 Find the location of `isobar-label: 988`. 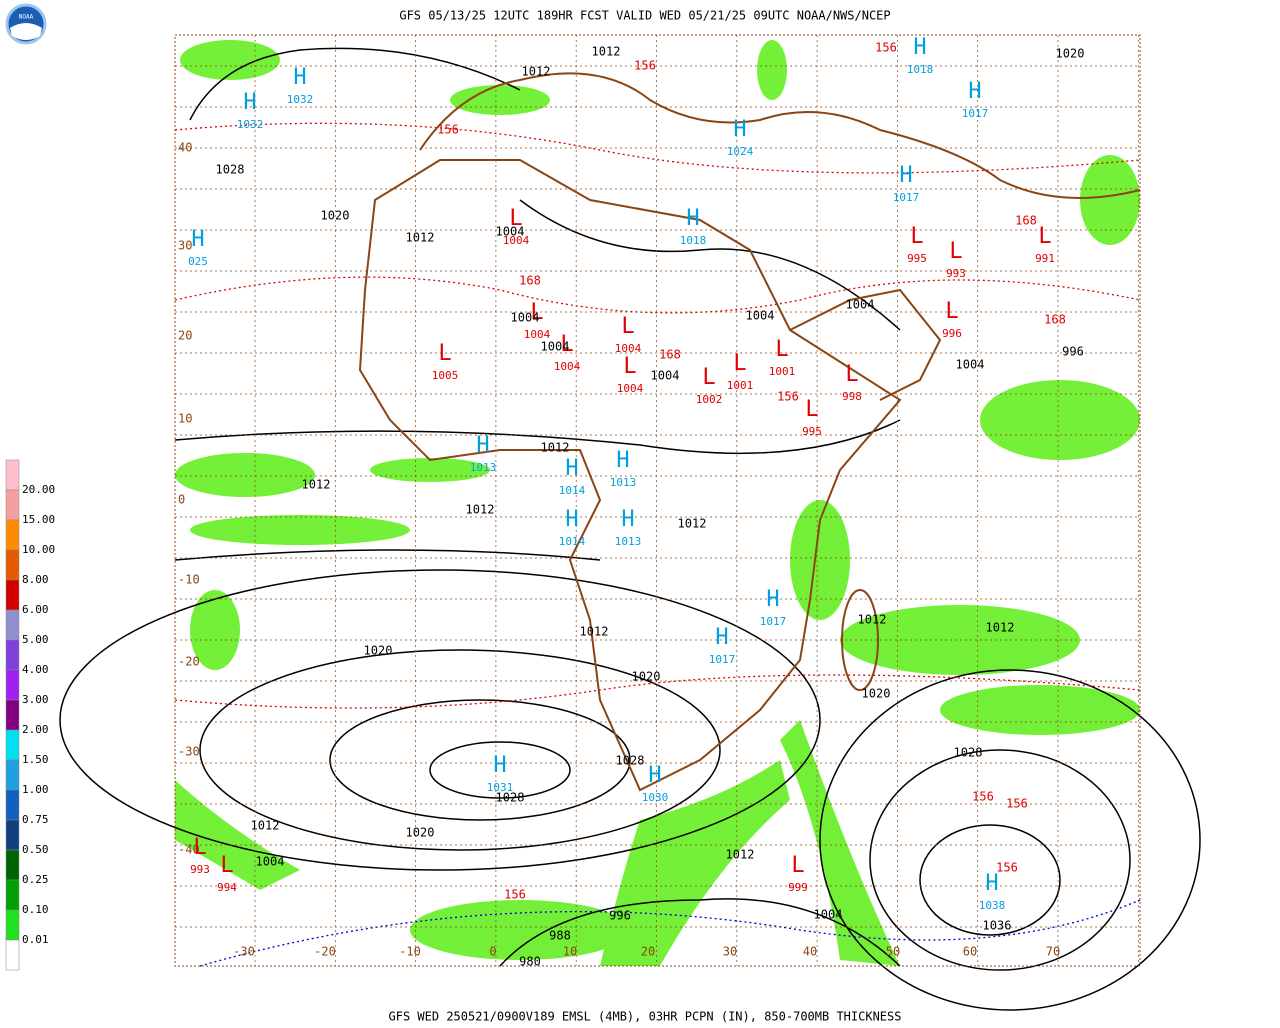

isobar-label: 988 is located at coordinates (560, 936).